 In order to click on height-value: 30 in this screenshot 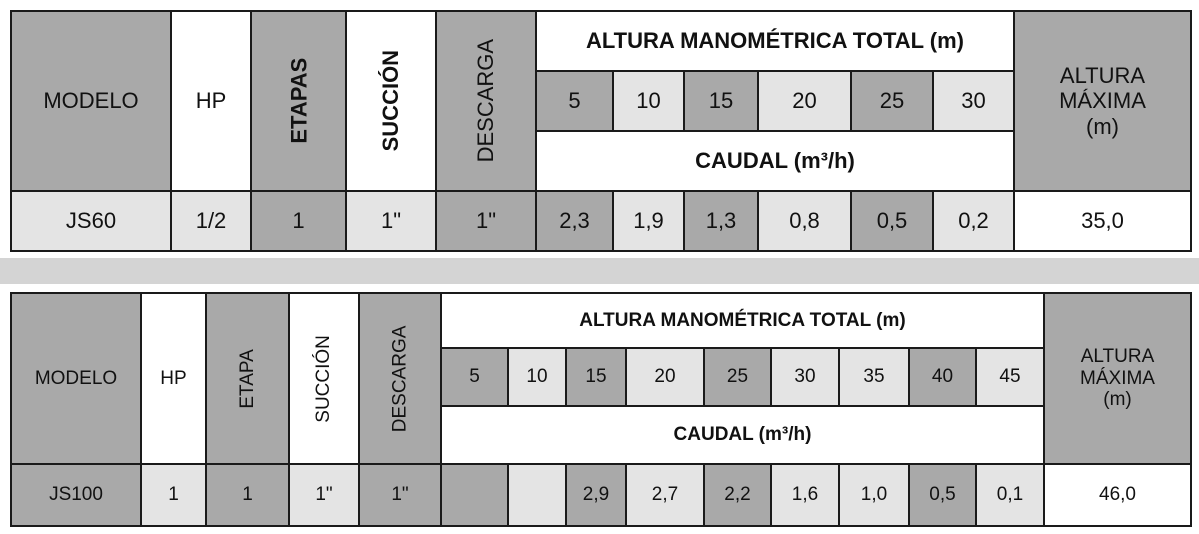, I will do `click(973, 101)`.